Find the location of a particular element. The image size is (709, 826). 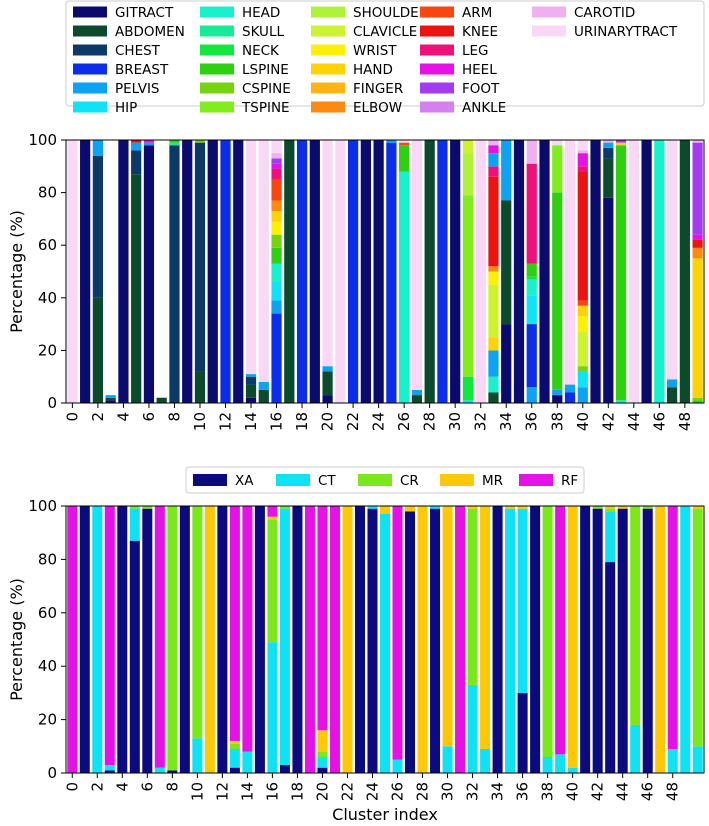

modality-bar-24-ct is located at coordinates (372, 507).